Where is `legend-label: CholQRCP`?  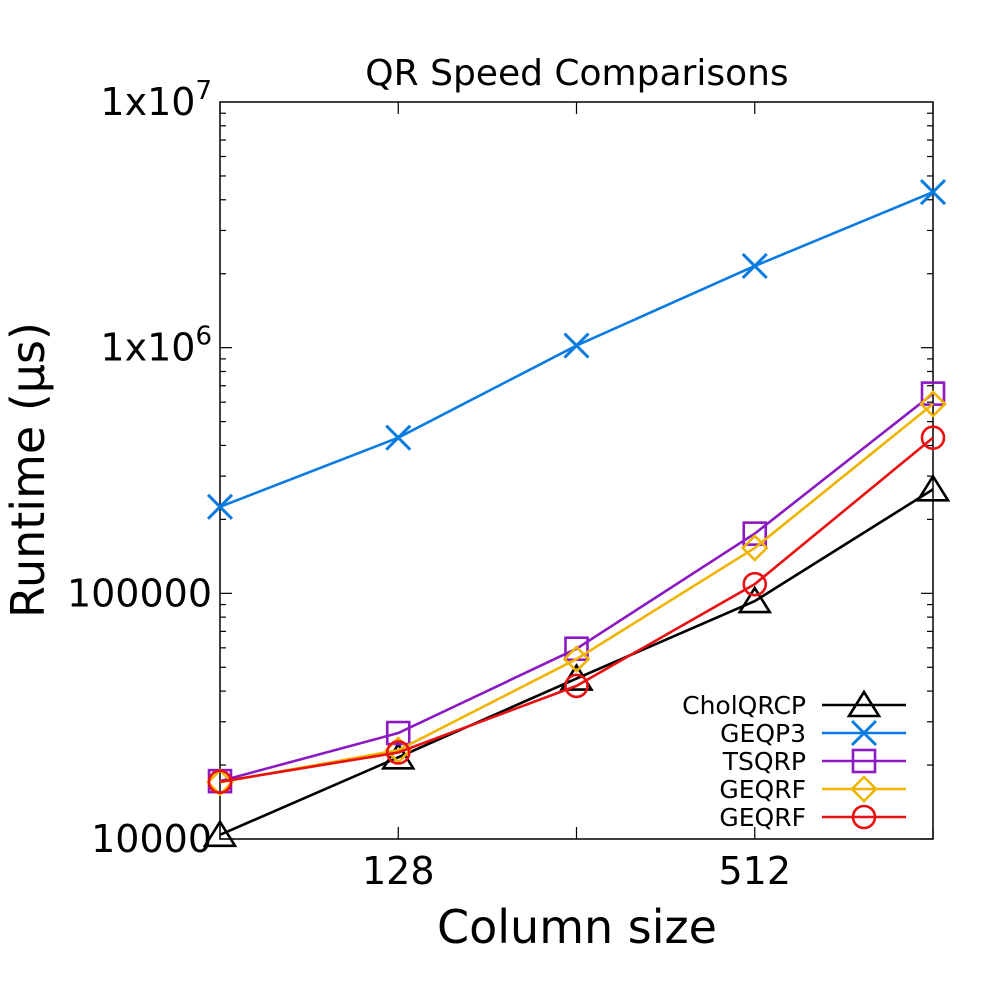 legend-label: CholQRCP is located at coordinates (744, 705).